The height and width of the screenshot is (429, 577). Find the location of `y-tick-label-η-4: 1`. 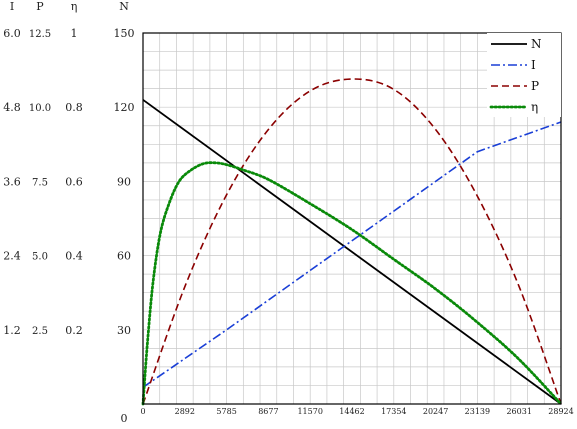

y-tick-label-η-4: 1 is located at coordinates (74, 33).